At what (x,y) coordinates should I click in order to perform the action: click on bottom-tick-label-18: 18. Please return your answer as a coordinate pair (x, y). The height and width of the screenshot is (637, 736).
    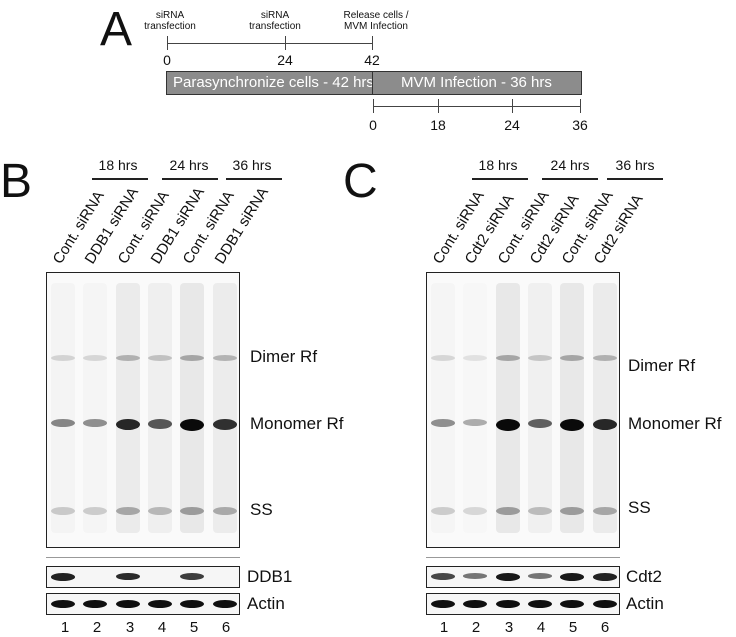
    Looking at the image, I should click on (438, 125).